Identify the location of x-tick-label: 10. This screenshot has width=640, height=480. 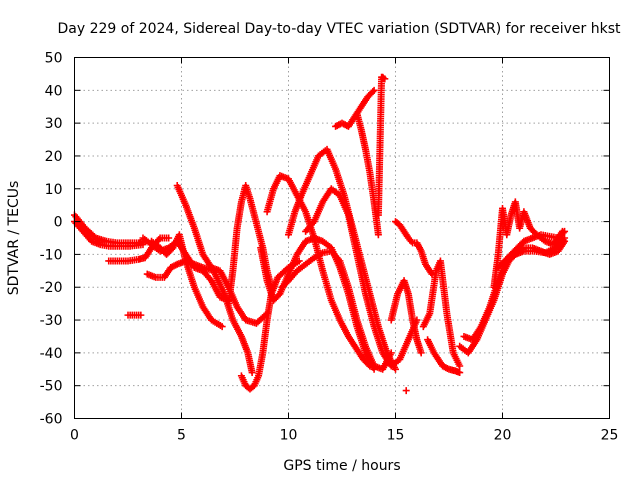
(289, 436).